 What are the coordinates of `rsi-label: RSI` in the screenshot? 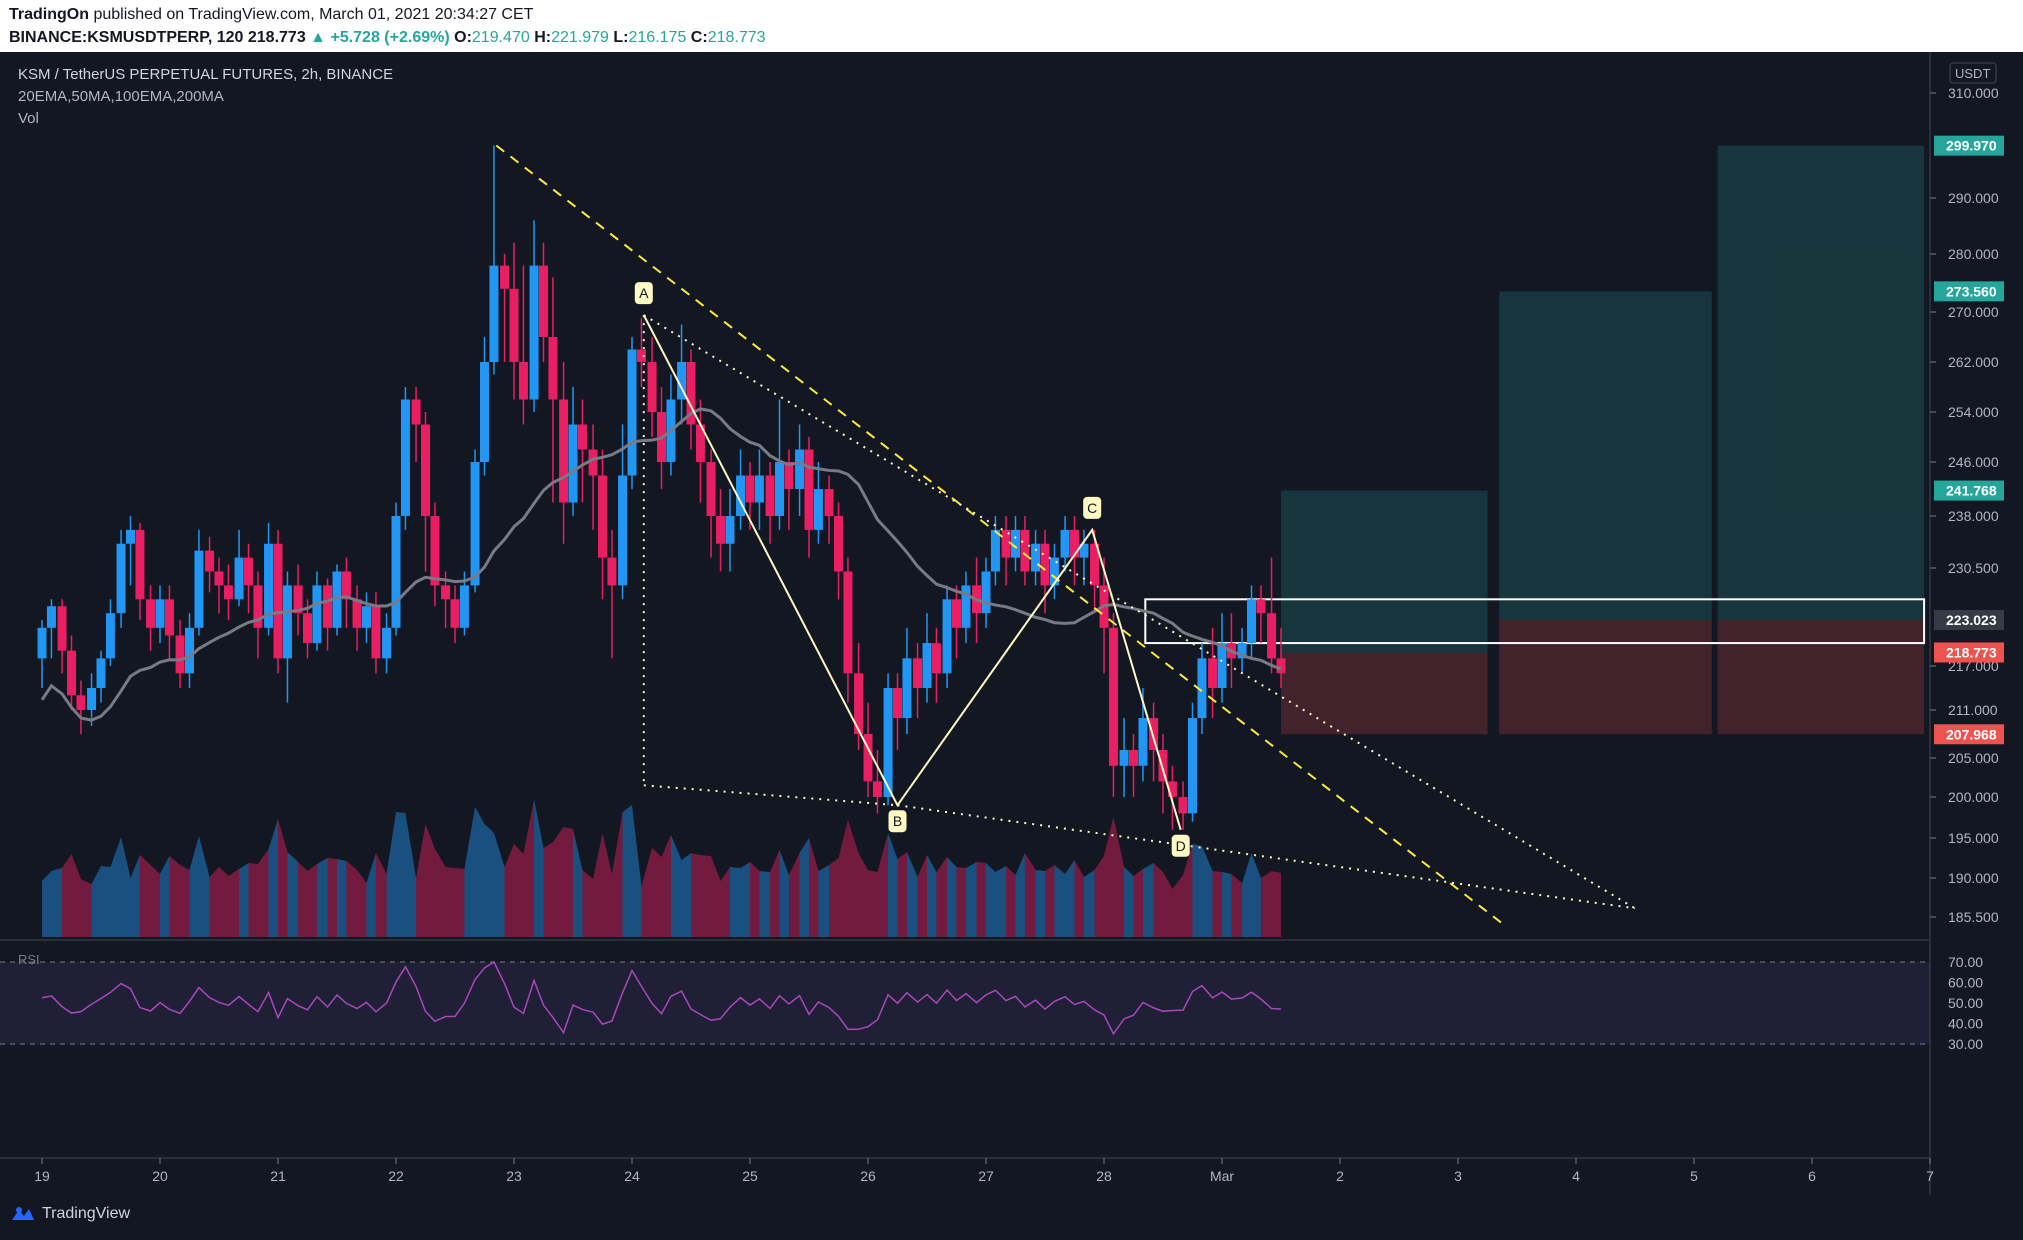 It's located at (29, 959).